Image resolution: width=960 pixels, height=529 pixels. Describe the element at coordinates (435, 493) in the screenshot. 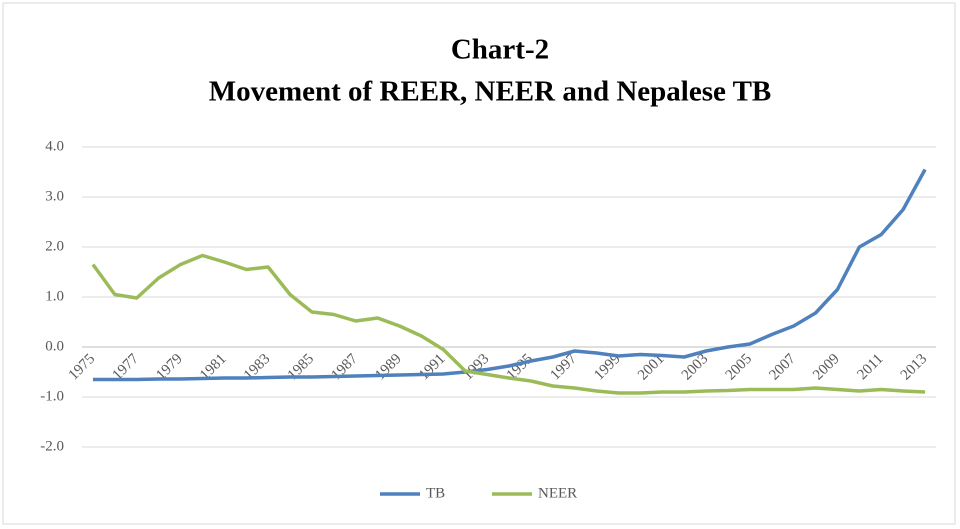

I see `legend-label: TB` at that location.